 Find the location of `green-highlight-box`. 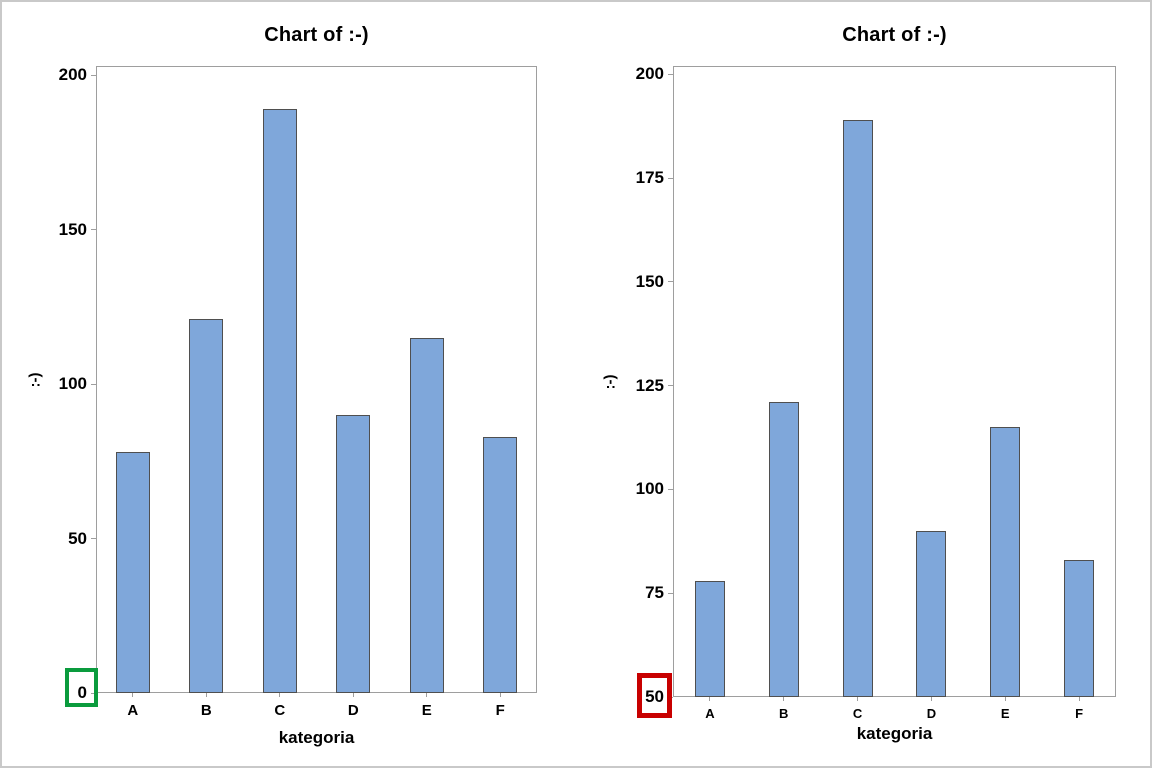

green-highlight-box is located at coordinates (81, 687).